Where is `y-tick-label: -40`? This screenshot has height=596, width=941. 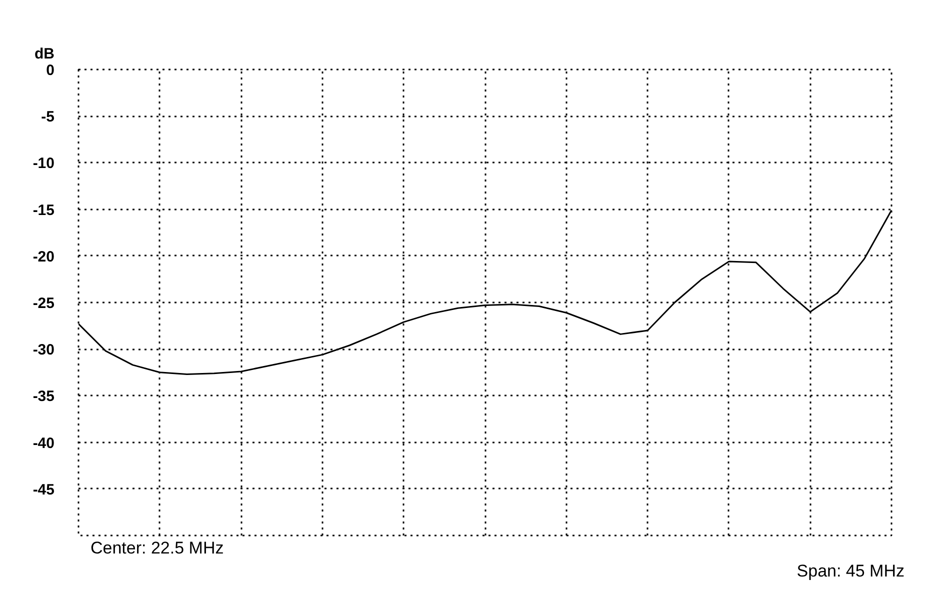 y-tick-label: -40 is located at coordinates (43, 443).